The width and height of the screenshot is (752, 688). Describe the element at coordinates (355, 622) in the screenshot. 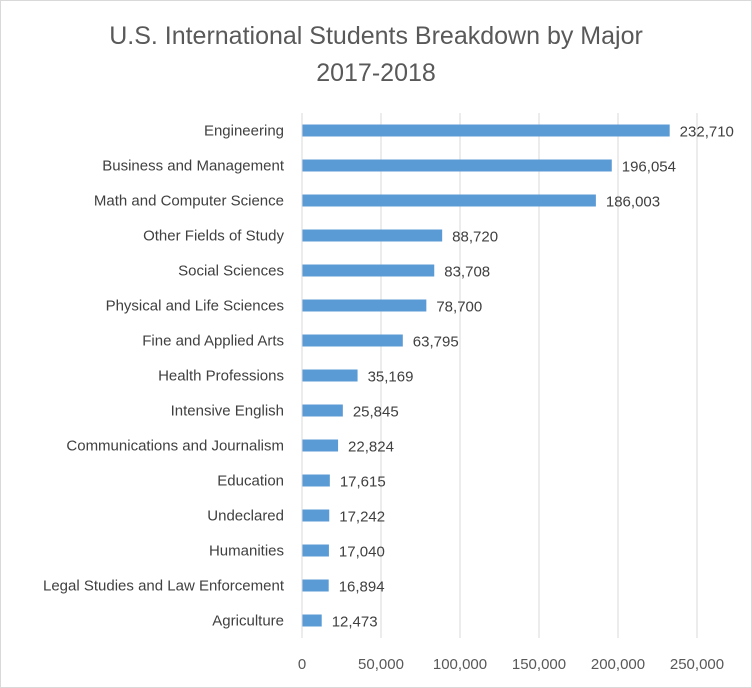

I see `data-label: 12,473` at that location.